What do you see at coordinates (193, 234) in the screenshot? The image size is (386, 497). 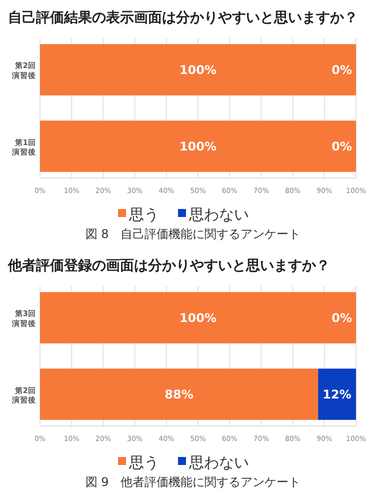 I see `caption: 図 8 自己評価機能に関するアンケート` at bounding box center [193, 234].